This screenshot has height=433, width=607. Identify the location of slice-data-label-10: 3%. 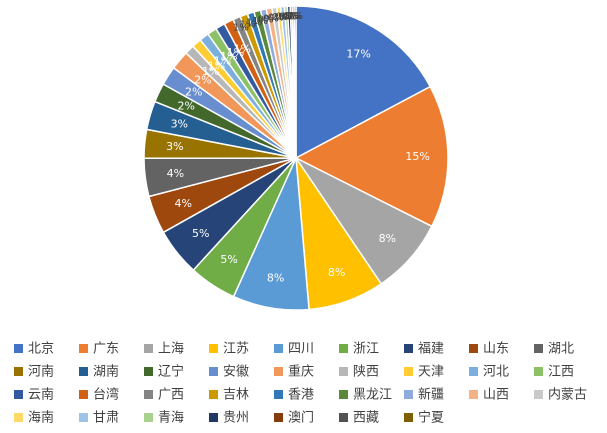
(179, 123).